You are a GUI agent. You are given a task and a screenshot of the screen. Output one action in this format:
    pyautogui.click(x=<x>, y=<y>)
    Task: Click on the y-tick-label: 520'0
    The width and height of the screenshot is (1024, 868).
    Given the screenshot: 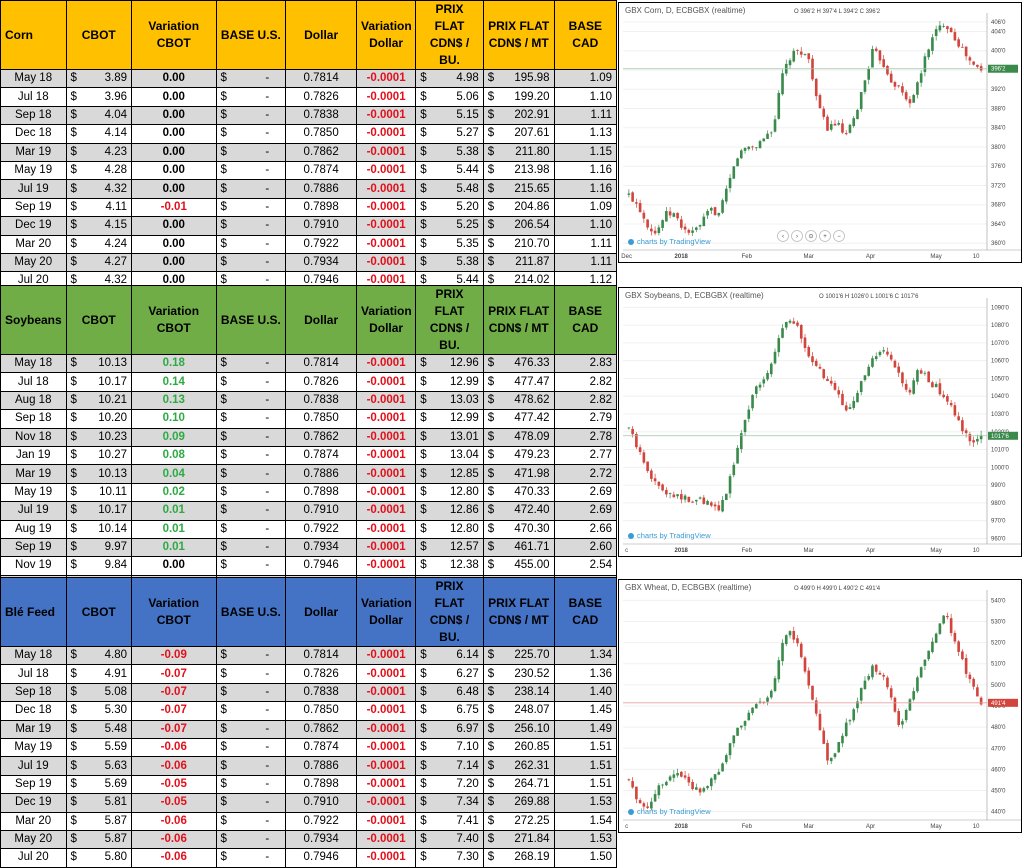 What is the action you would take?
    pyautogui.click(x=998, y=644)
    